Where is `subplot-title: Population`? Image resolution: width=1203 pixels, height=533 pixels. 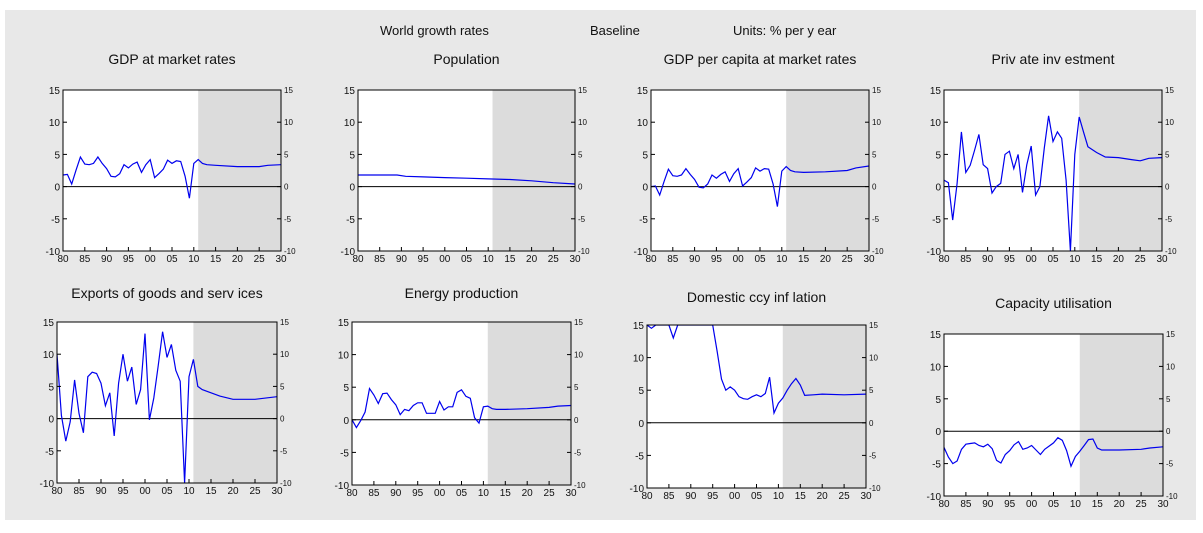 subplot-title: Population is located at coordinates (466, 59).